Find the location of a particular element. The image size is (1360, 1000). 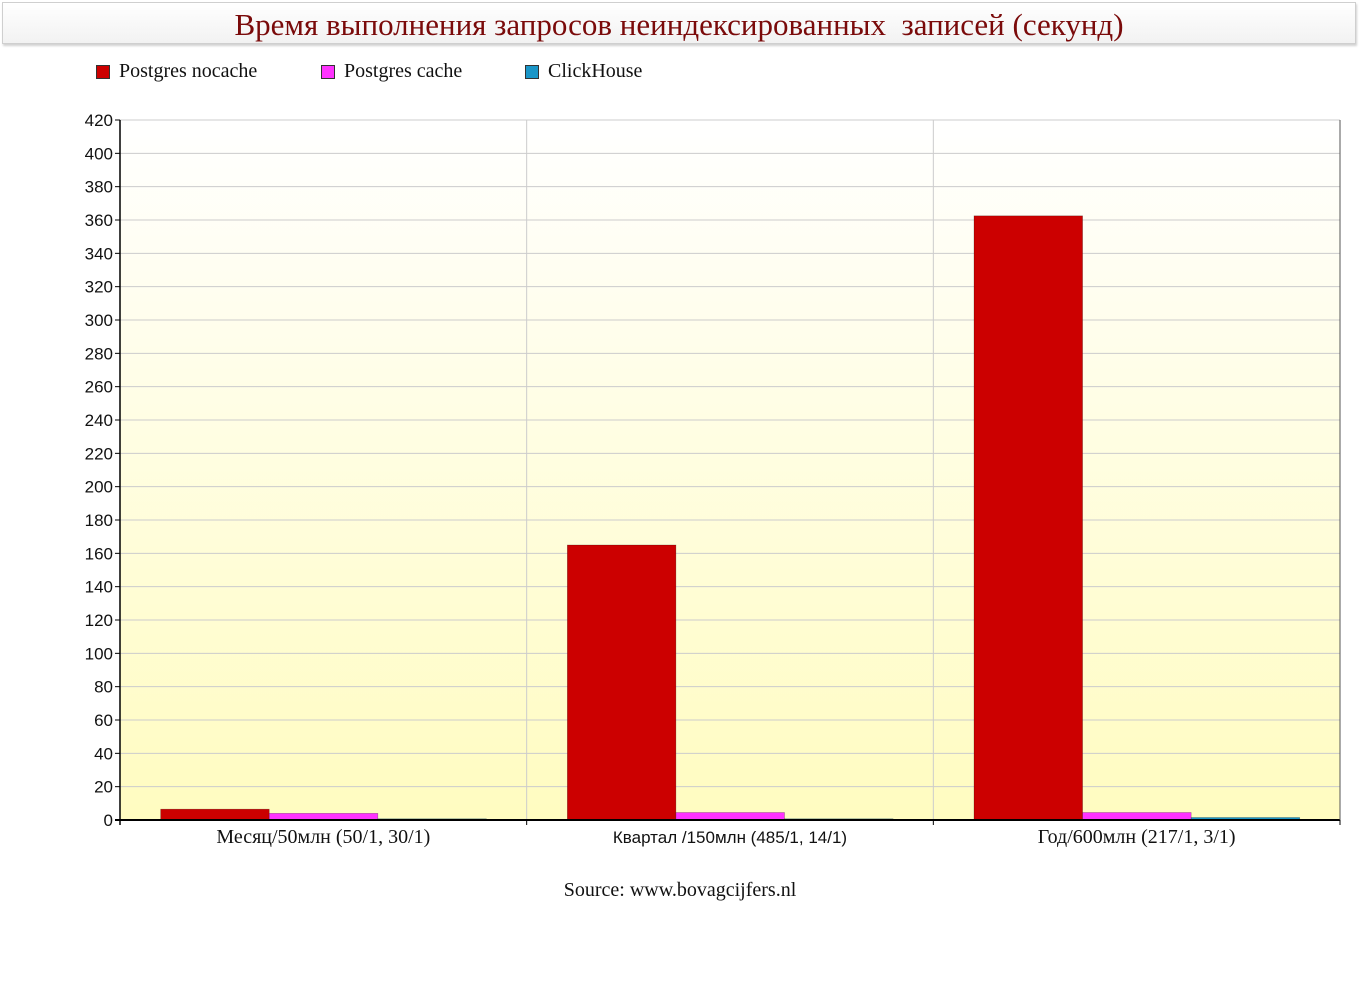

y-tick-label: 320 is located at coordinates (99, 287).